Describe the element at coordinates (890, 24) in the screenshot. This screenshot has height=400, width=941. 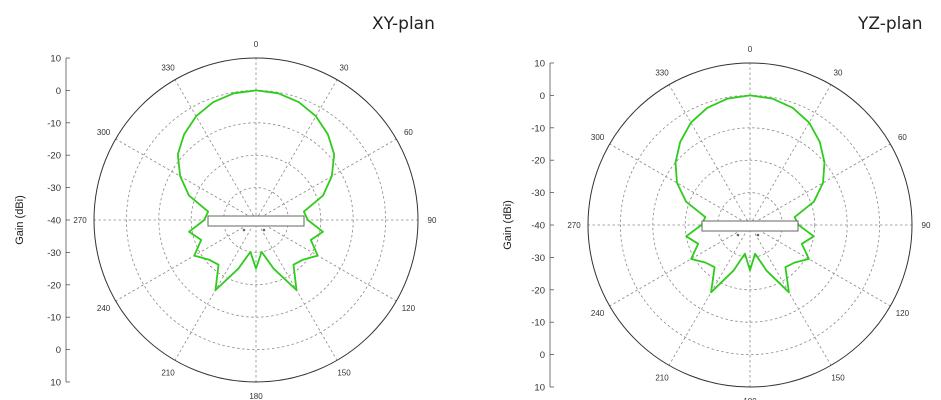
I see `yz-plan-title: YZ-plan` at that location.